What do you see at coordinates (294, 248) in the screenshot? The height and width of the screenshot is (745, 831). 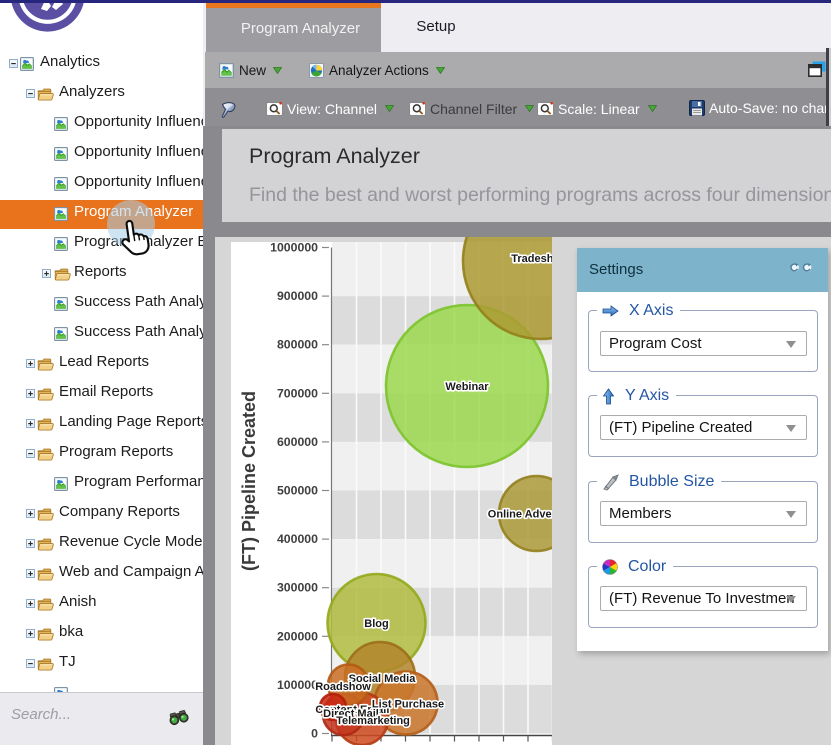 I see `svg-text: 1000000` at bounding box center [294, 248].